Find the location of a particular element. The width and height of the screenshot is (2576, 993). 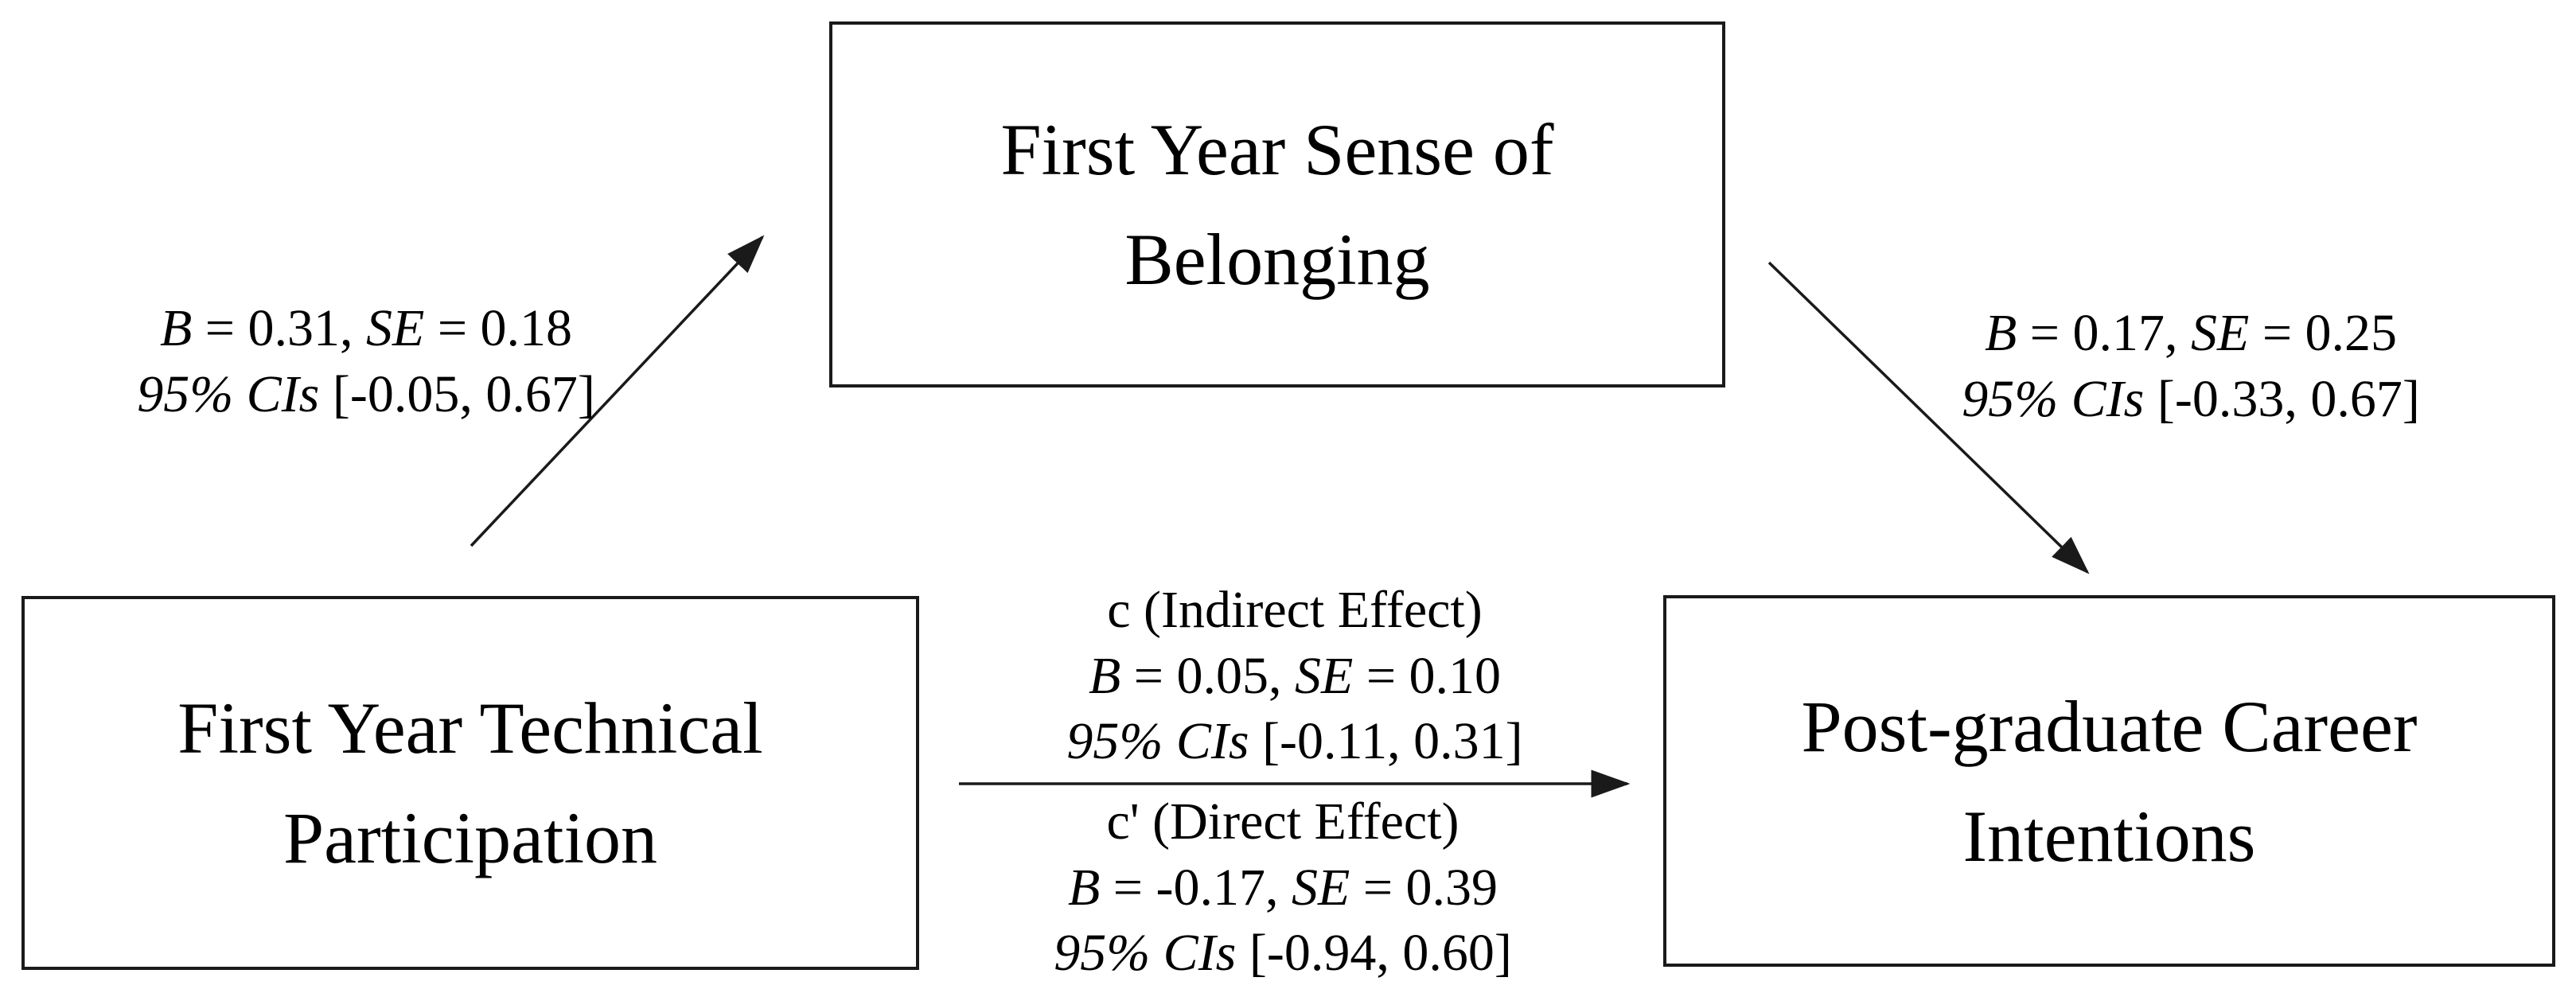

mediator-box-label: First Year Sense of Belonging is located at coordinates (1277, 204).